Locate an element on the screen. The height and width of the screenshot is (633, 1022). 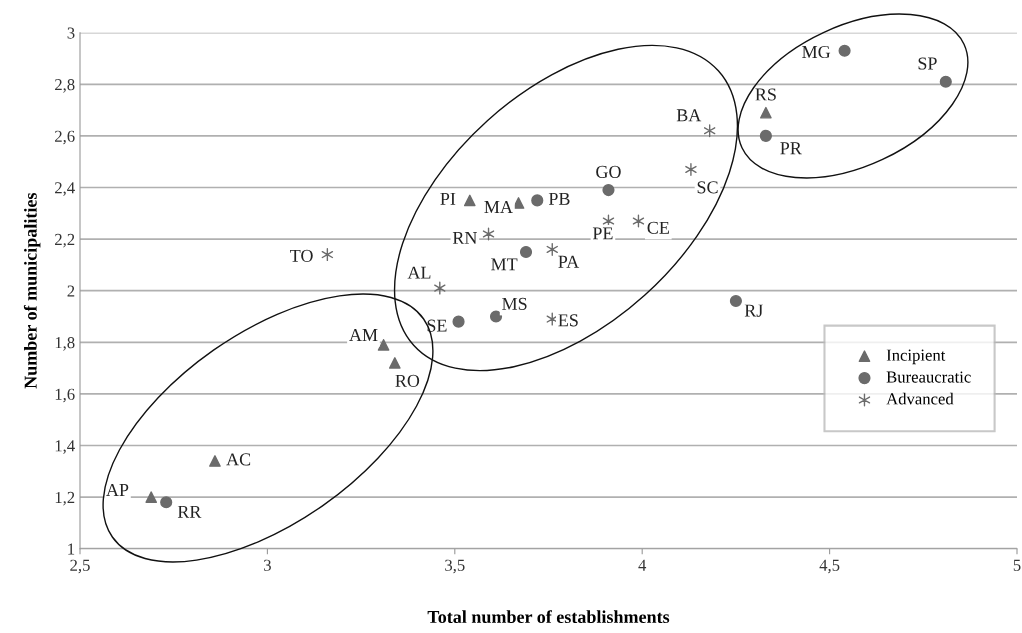
x-tick-label: 4,5 is located at coordinates (829, 566).